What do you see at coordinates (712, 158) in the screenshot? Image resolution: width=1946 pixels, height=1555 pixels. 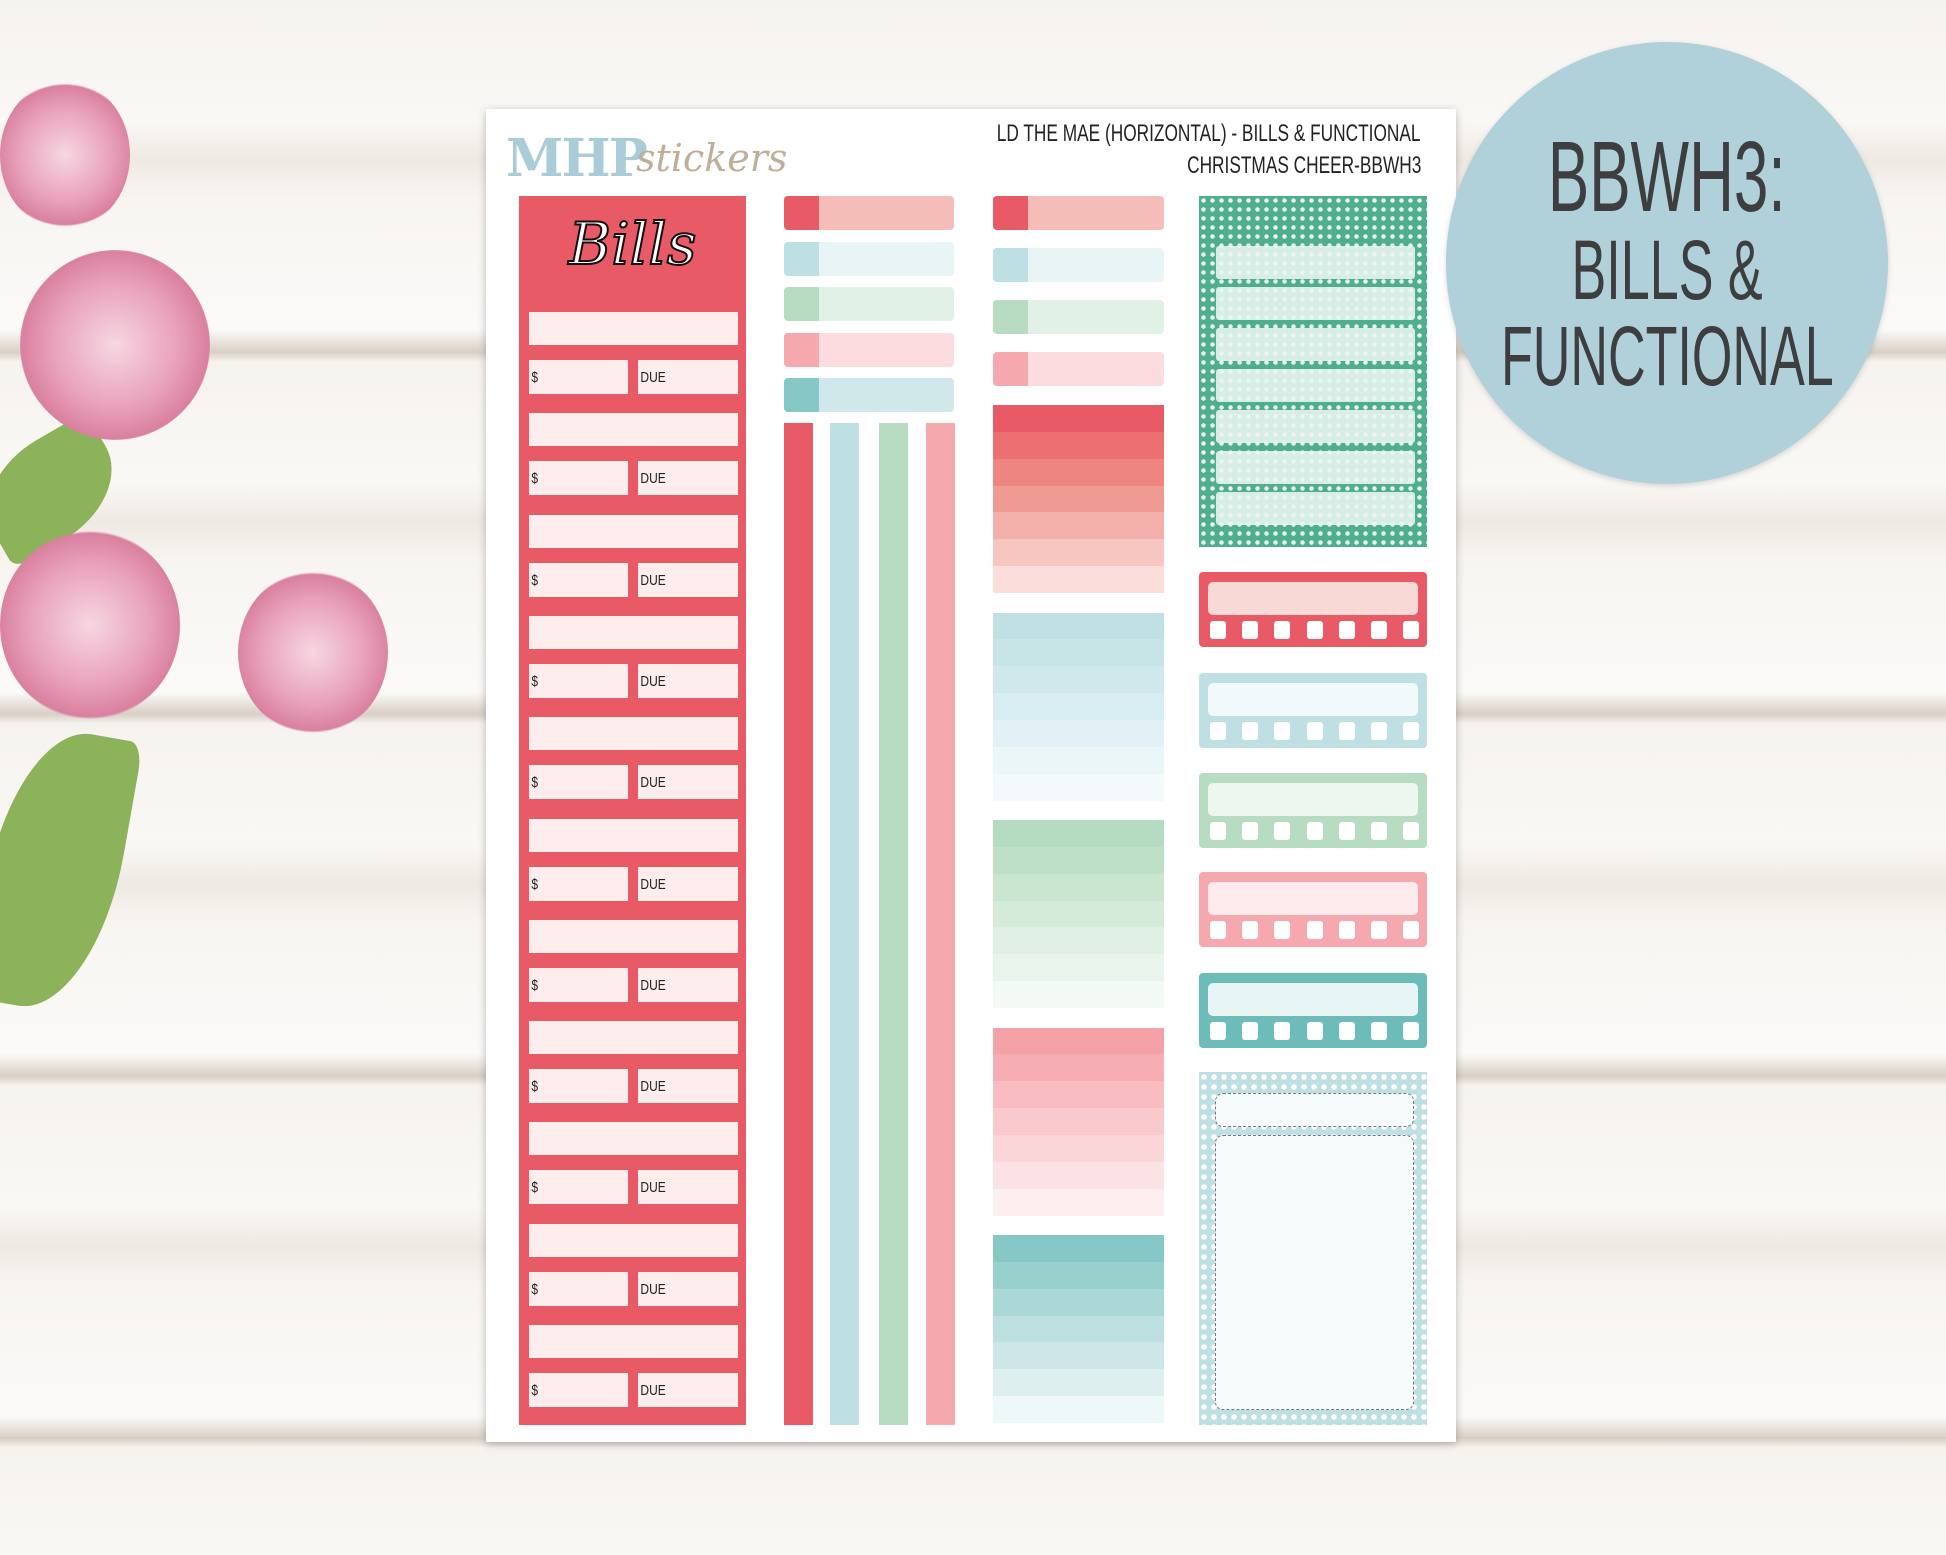 I see `mhp-logo-script: stickers` at bounding box center [712, 158].